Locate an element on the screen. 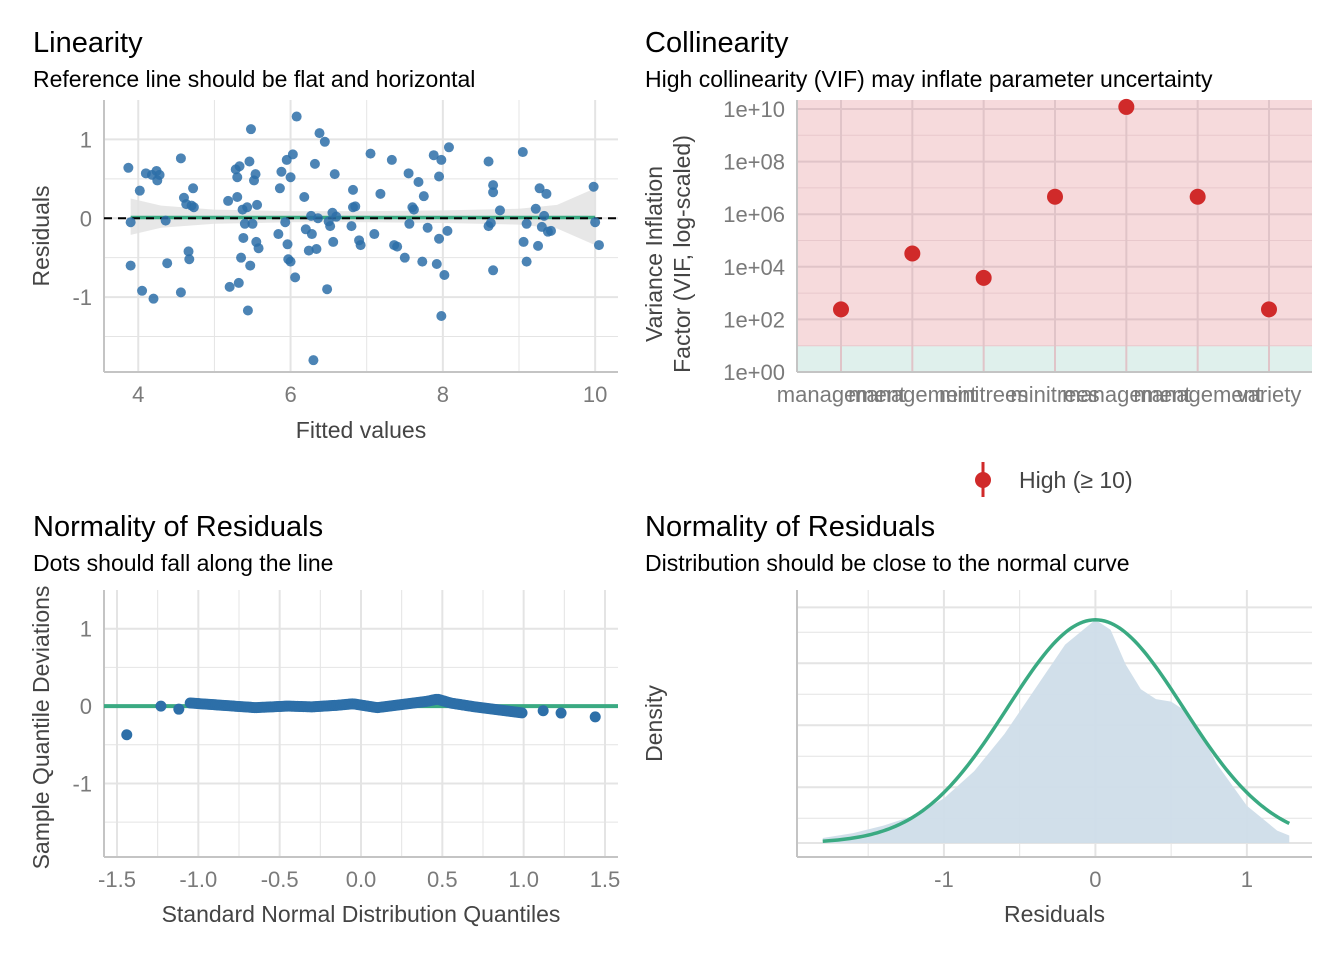 This screenshot has height=960, width=1344. linearity-x-tick-label: 8 is located at coordinates (443, 394).